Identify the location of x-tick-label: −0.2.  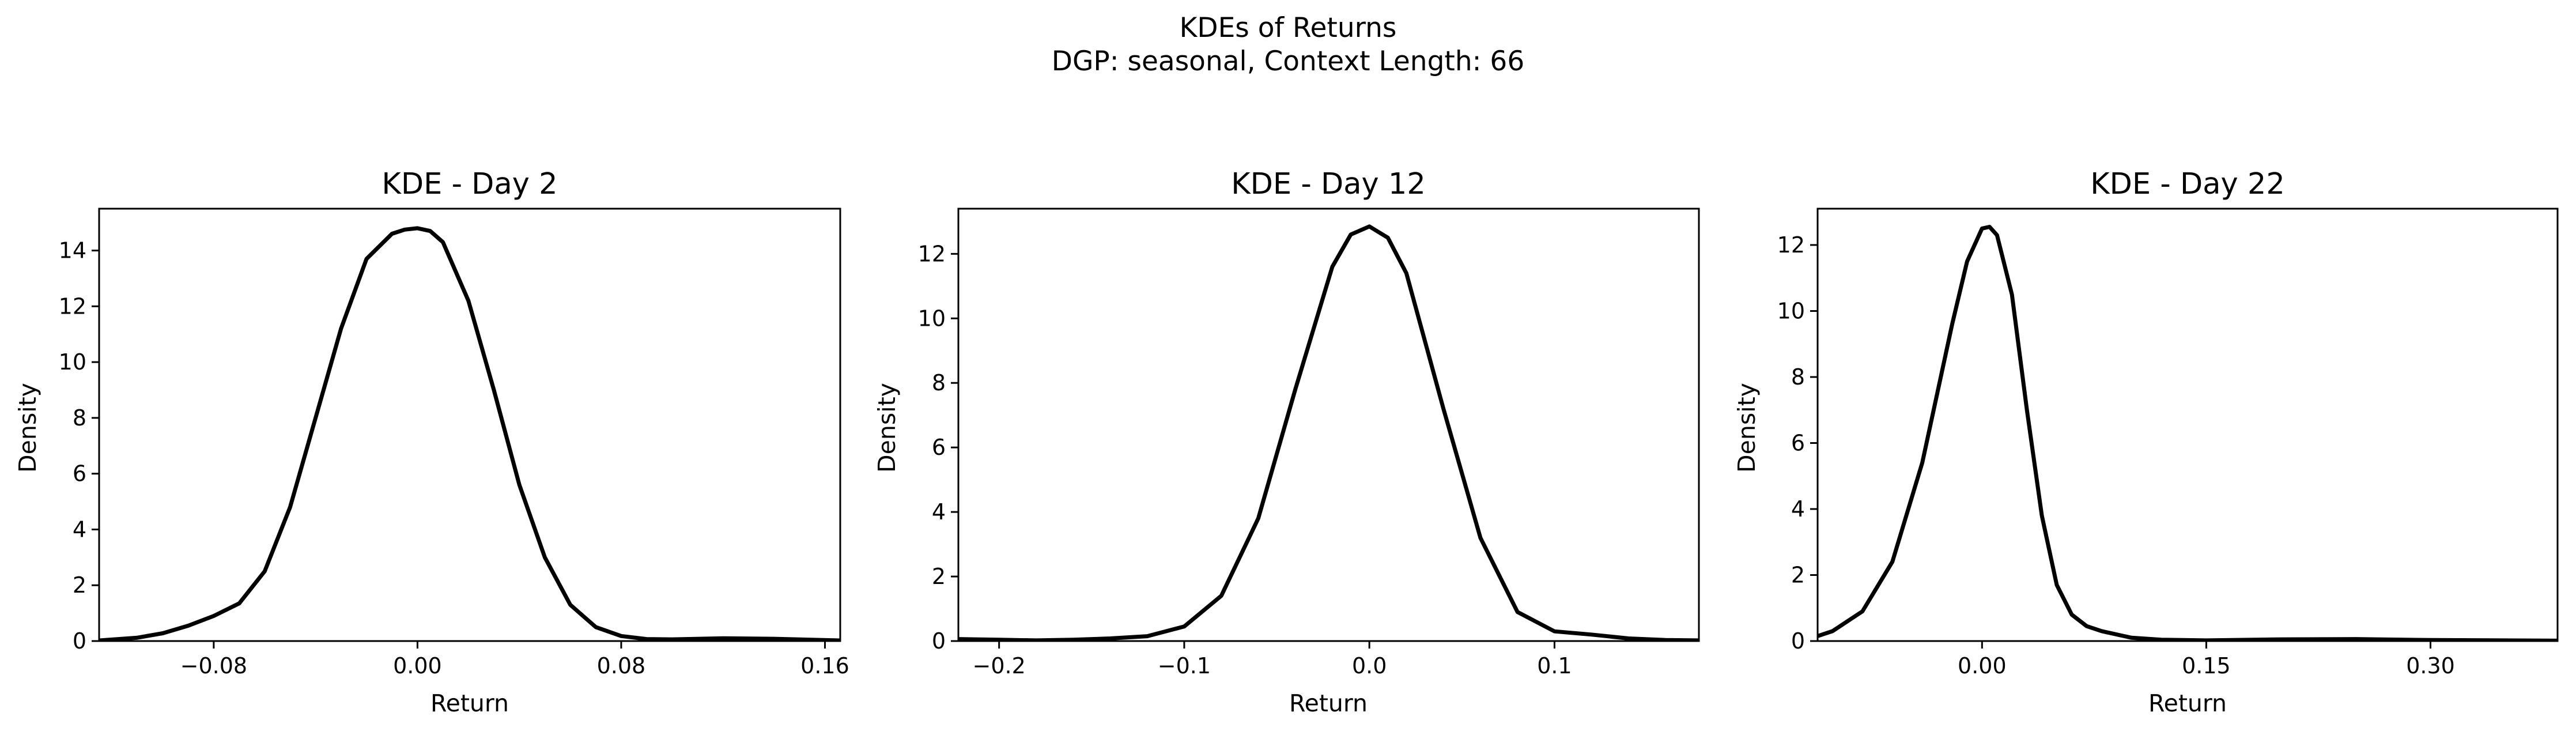
(999, 666).